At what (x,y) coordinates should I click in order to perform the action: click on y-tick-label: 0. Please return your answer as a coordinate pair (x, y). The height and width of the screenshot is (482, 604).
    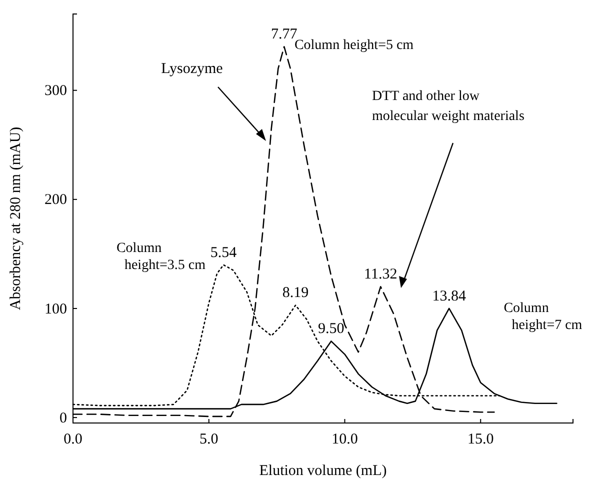
    Looking at the image, I should click on (63, 418).